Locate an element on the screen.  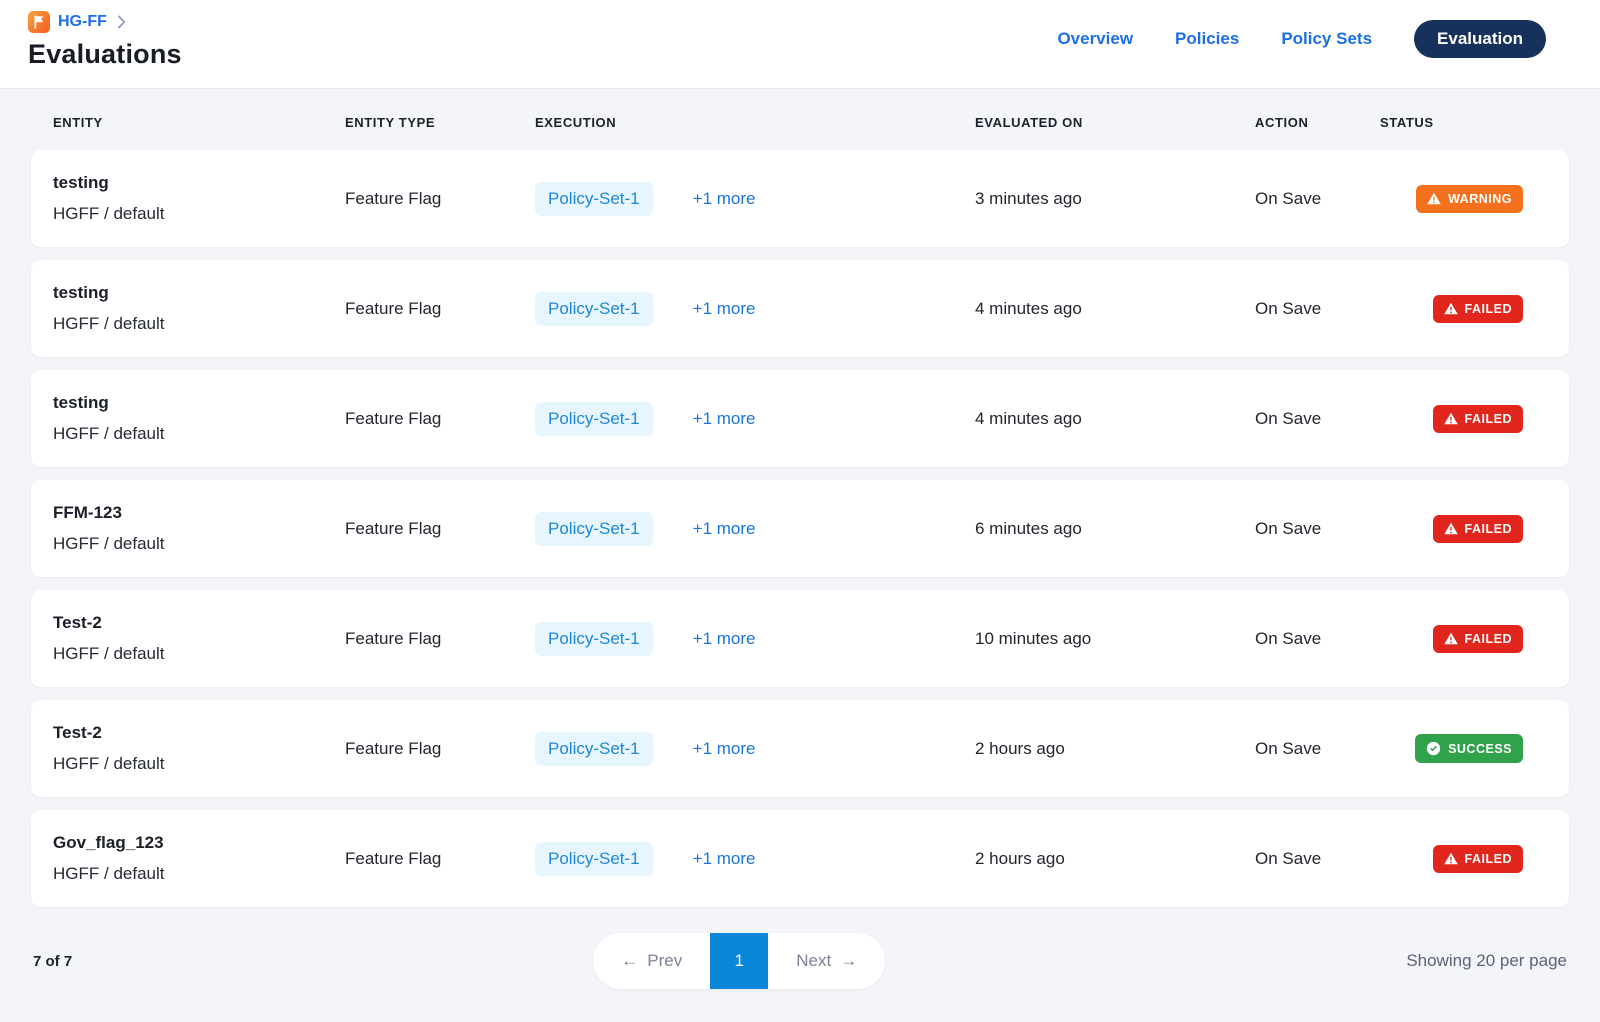
current-page-button: 1 is located at coordinates (739, 961).